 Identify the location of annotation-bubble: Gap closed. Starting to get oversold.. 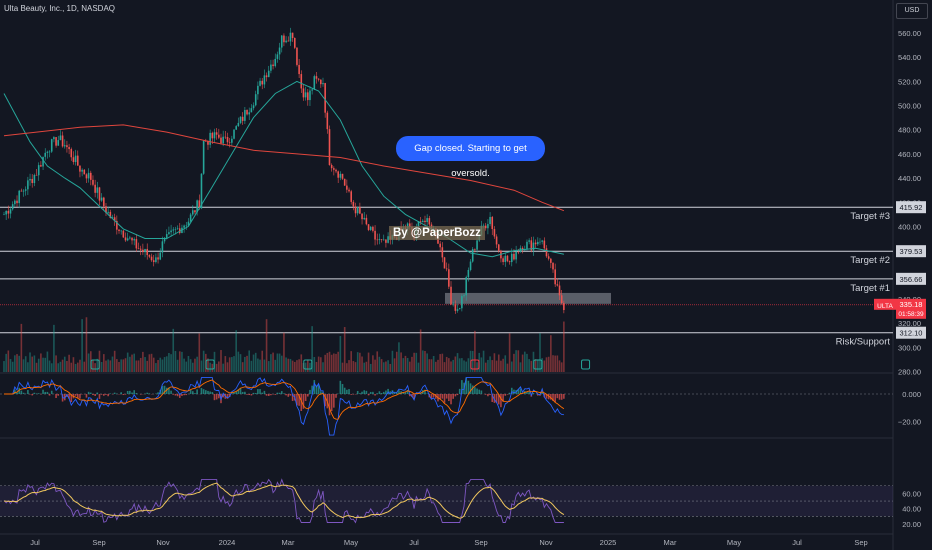
(470, 157).